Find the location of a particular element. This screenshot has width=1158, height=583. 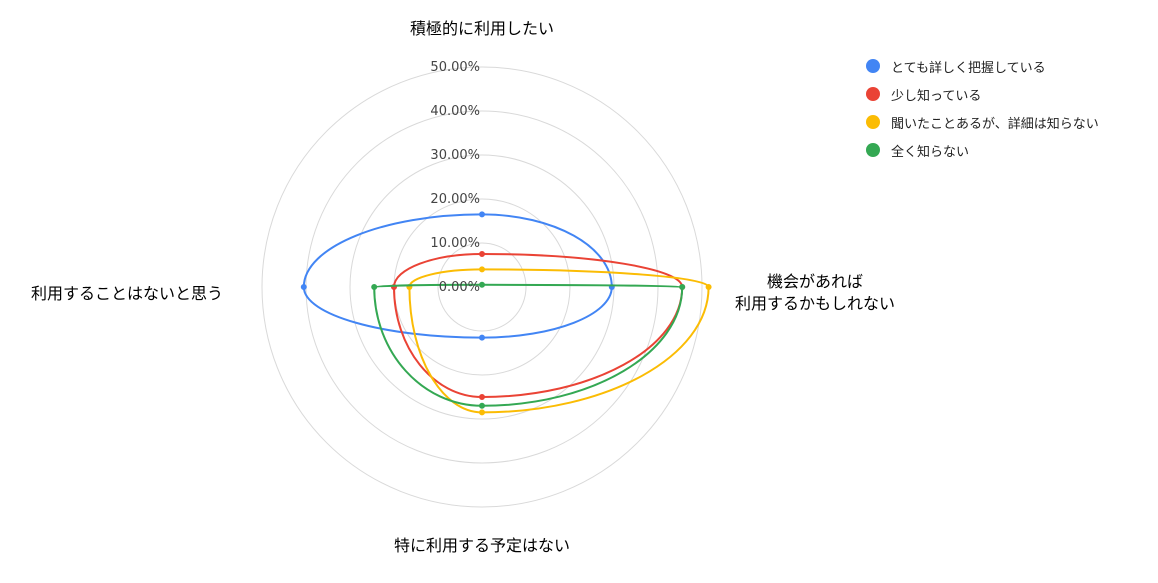

legend-item: とても詳しく把握している is located at coordinates (1008, 66).